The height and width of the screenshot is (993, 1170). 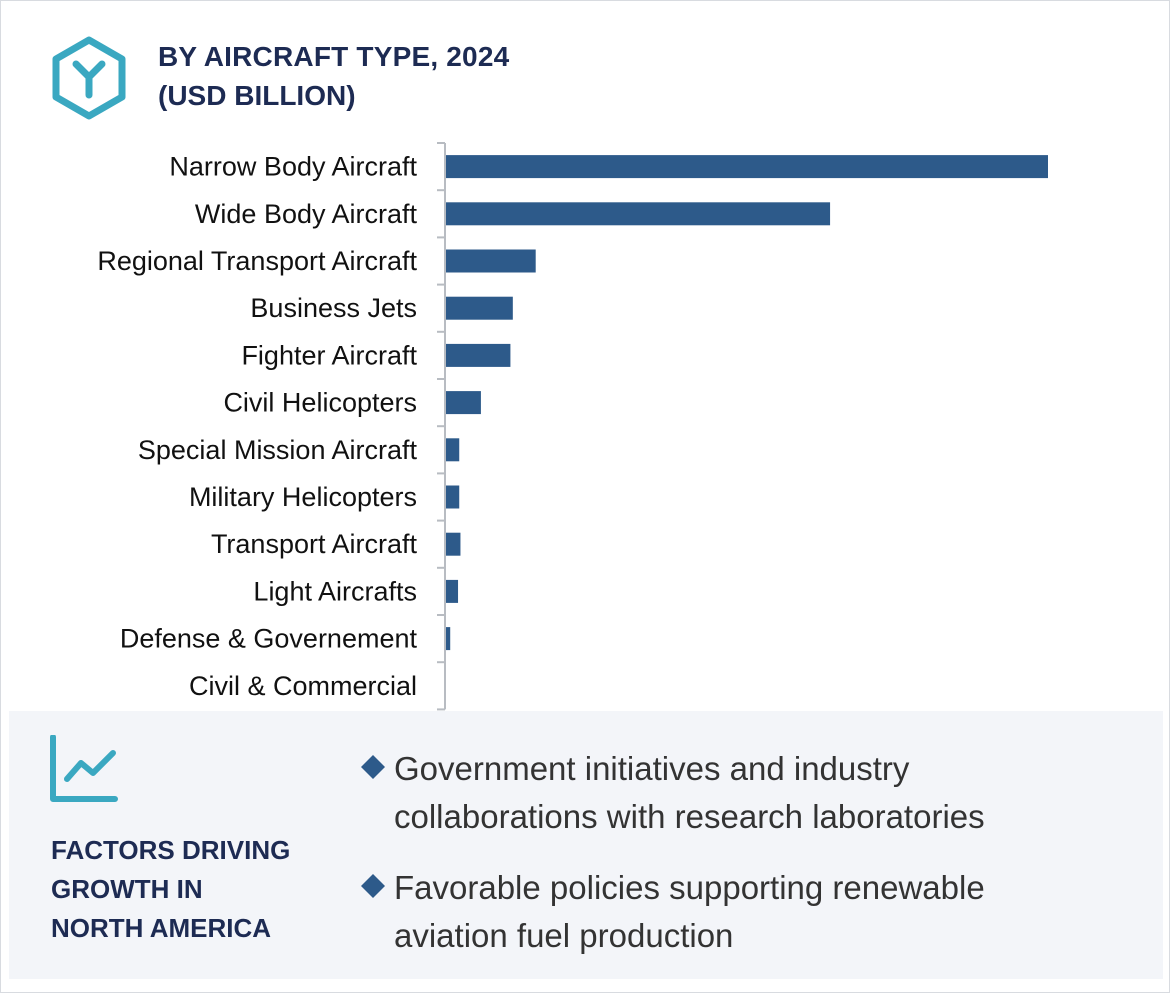 What do you see at coordinates (89, 78) in the screenshot?
I see `hexagon-y-icon` at bounding box center [89, 78].